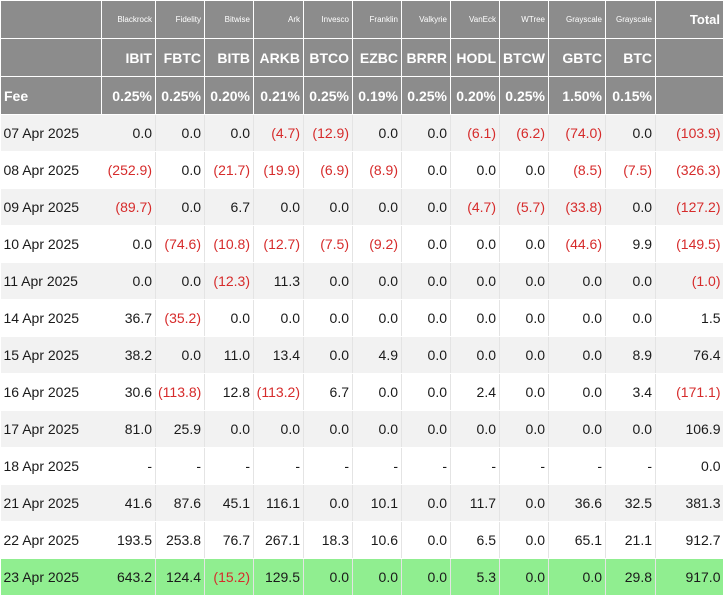 This screenshot has width=723, height=604. Describe the element at coordinates (180, 540) in the screenshot. I see `flow-cell: 253.8` at that location.